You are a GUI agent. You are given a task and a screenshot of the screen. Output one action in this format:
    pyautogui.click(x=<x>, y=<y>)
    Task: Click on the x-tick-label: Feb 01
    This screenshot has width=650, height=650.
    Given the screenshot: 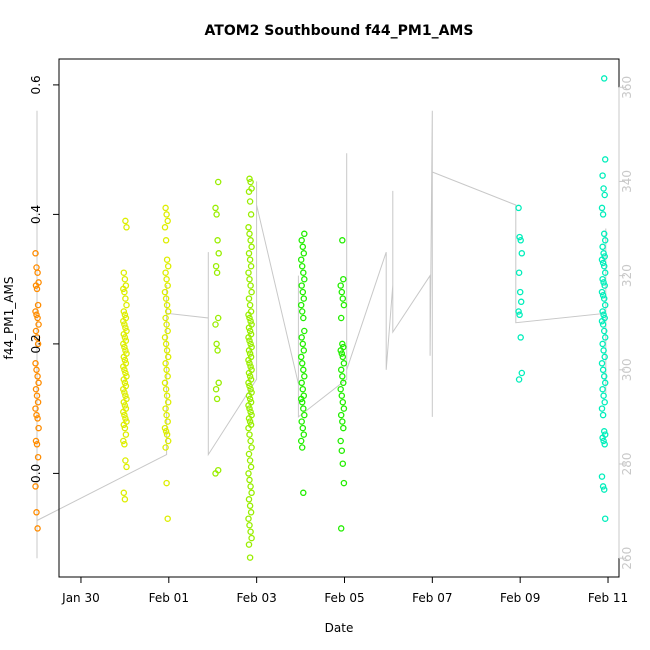 What is the action you would take?
    pyautogui.click(x=169, y=598)
    